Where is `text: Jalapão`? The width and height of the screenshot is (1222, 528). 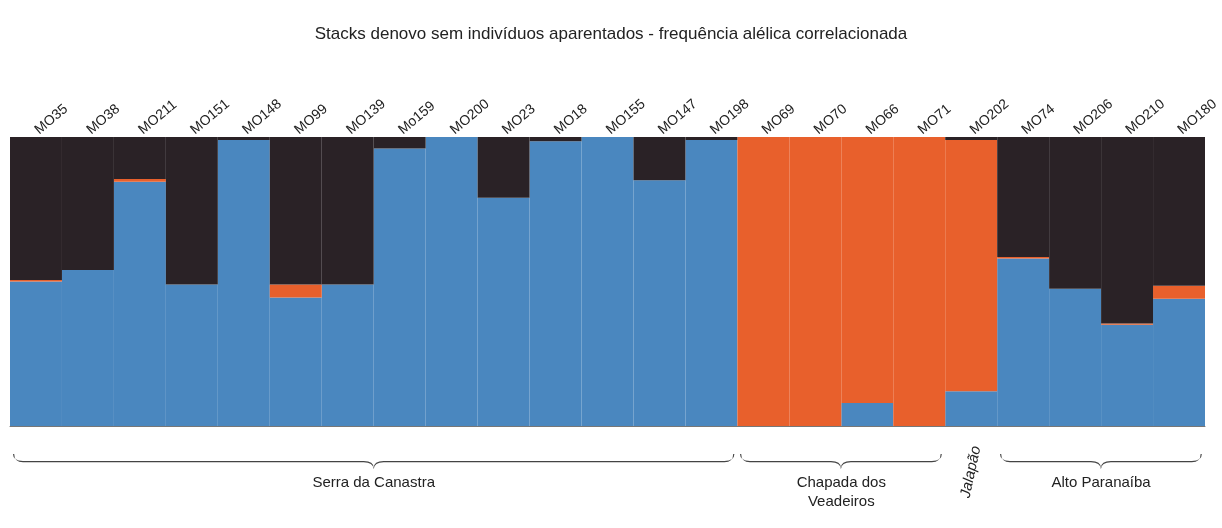 text: Jalapão is located at coordinates (969, 472).